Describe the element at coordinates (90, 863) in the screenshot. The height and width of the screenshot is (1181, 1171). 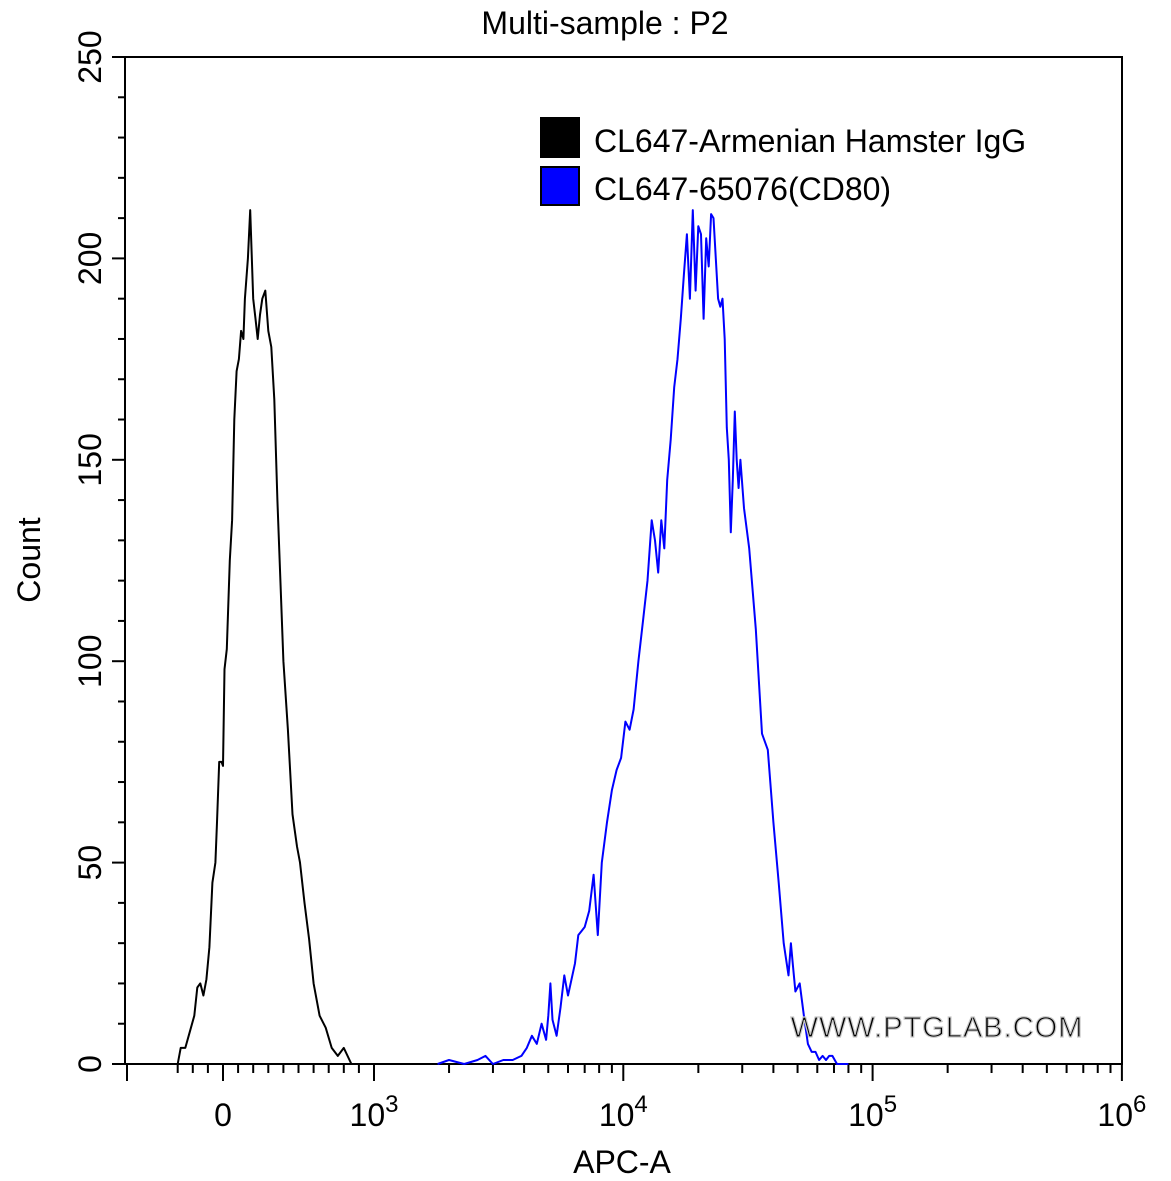
I see `y-tick-label: 50` at that location.